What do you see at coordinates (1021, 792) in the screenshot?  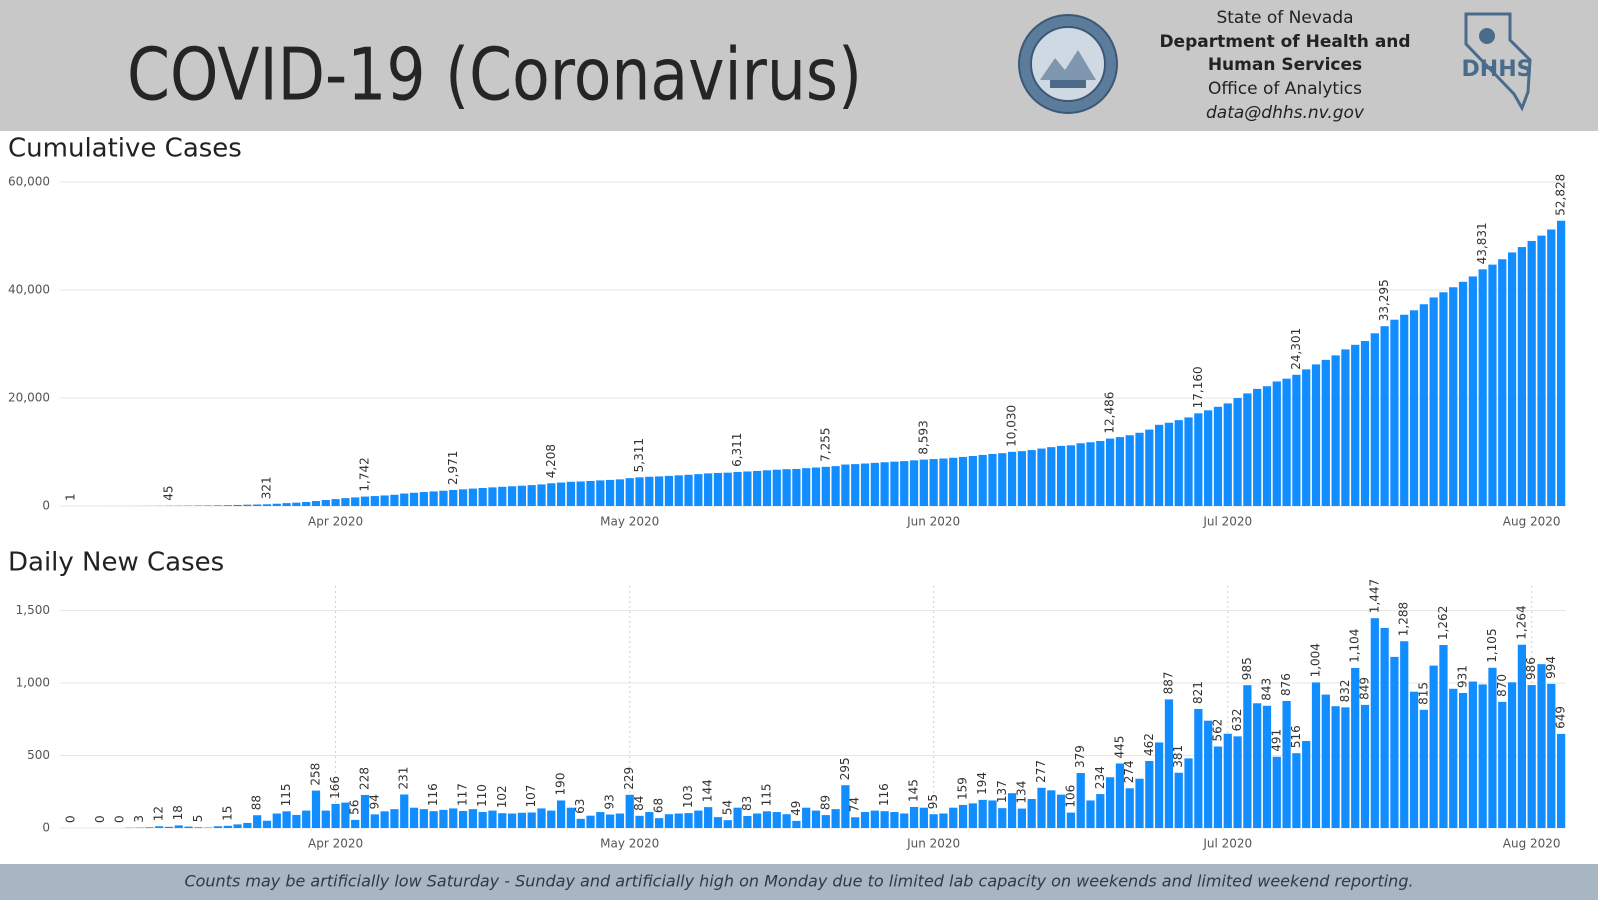 I see `data-label: 134` at bounding box center [1021, 792].